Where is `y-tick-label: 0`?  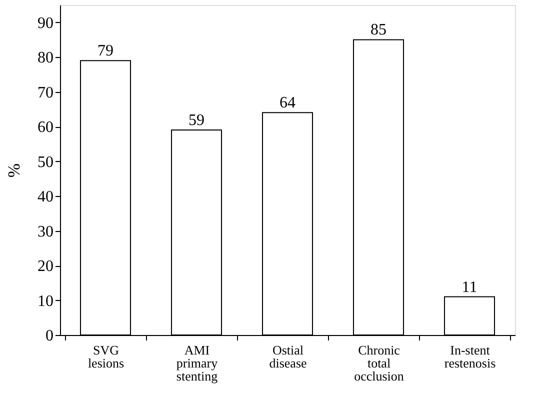 y-tick-label: 0 is located at coordinates (50, 336).